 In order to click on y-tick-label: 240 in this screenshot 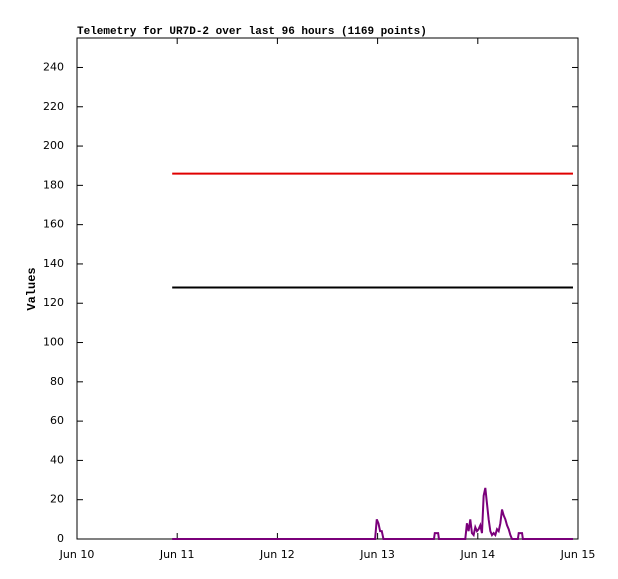, I will do `click(53, 66)`.